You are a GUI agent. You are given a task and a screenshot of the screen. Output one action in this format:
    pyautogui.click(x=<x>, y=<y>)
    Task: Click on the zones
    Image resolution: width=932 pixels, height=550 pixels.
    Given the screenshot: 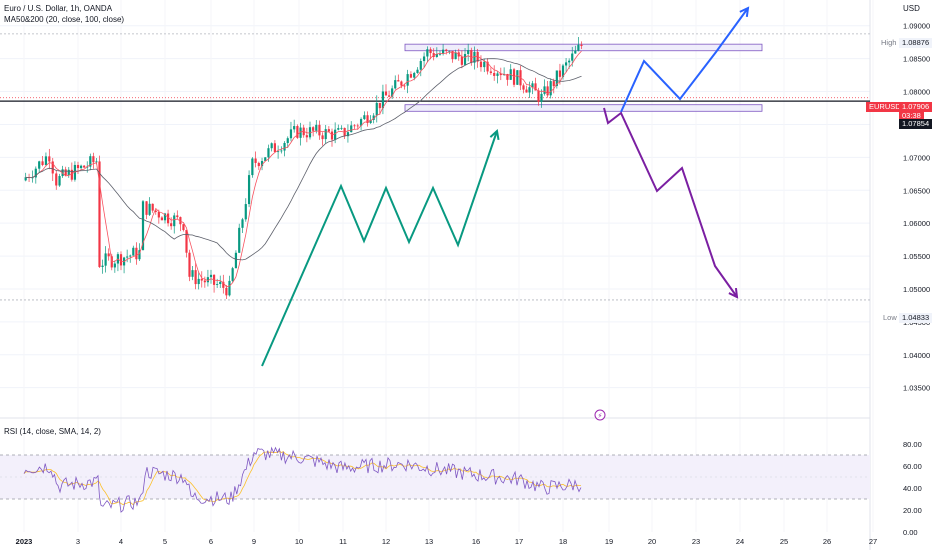 What is the action you would take?
    pyautogui.click(x=583, y=77)
    